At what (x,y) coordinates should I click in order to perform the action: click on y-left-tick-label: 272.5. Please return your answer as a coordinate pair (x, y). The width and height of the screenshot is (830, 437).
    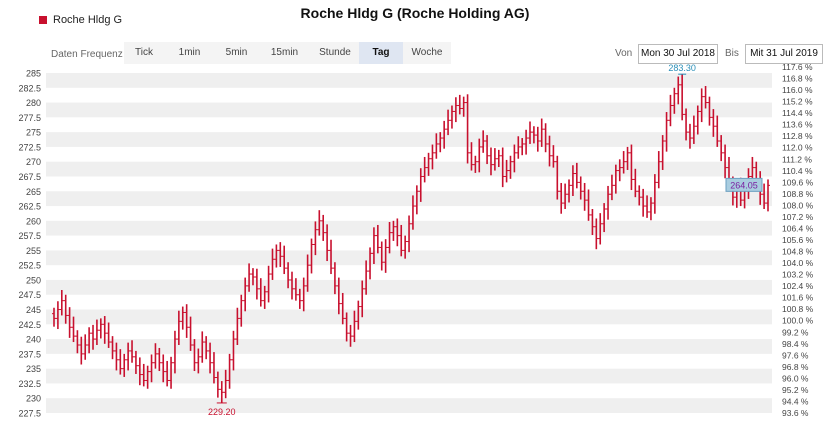
    Looking at the image, I should click on (29, 147).